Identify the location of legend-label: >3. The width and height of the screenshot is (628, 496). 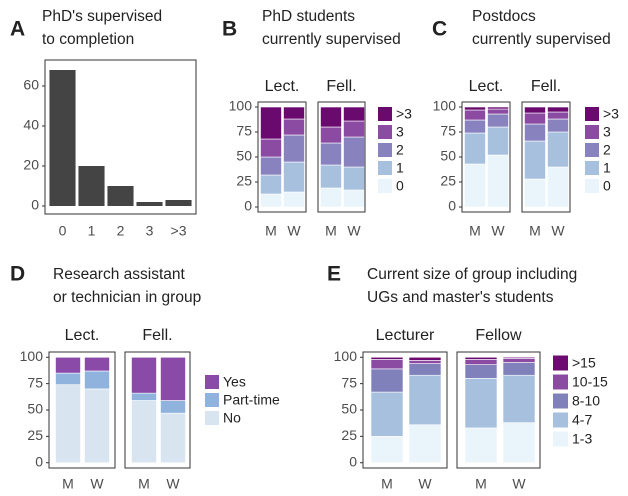
(404, 114).